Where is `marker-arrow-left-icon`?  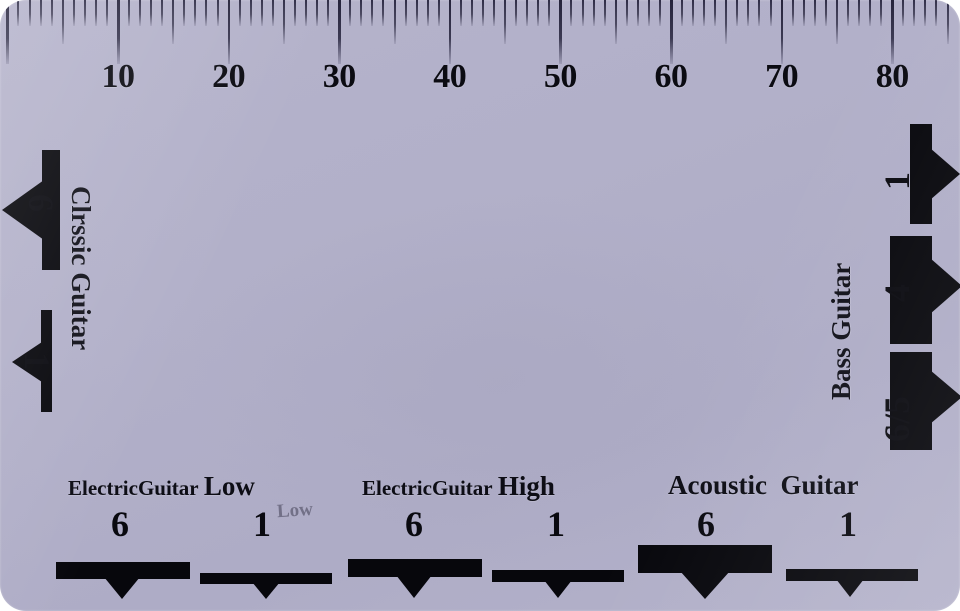 marker-arrow-left-icon is located at coordinates (27, 362).